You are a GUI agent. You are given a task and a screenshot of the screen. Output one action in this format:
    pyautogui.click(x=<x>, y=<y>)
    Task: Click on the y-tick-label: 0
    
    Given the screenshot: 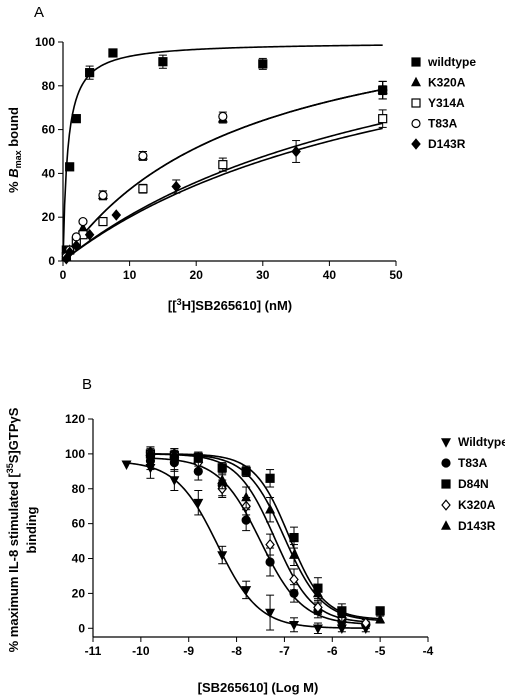 What is the action you would take?
    pyautogui.click(x=51, y=261)
    